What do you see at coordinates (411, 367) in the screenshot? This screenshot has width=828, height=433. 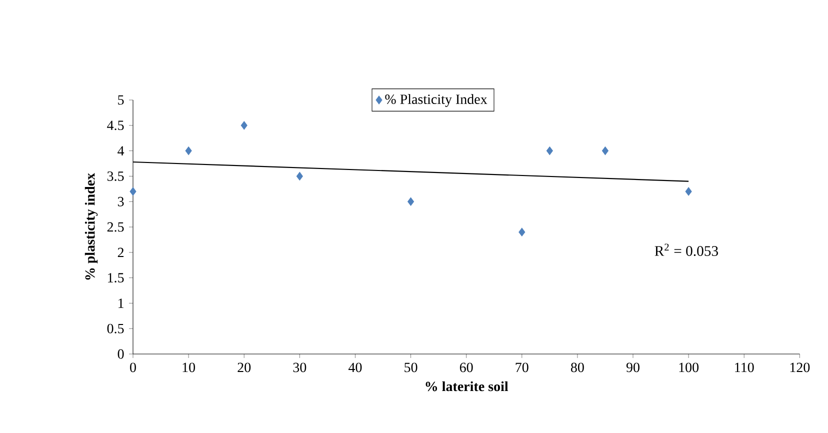 I see `x-tick-label: 50` at bounding box center [411, 367].